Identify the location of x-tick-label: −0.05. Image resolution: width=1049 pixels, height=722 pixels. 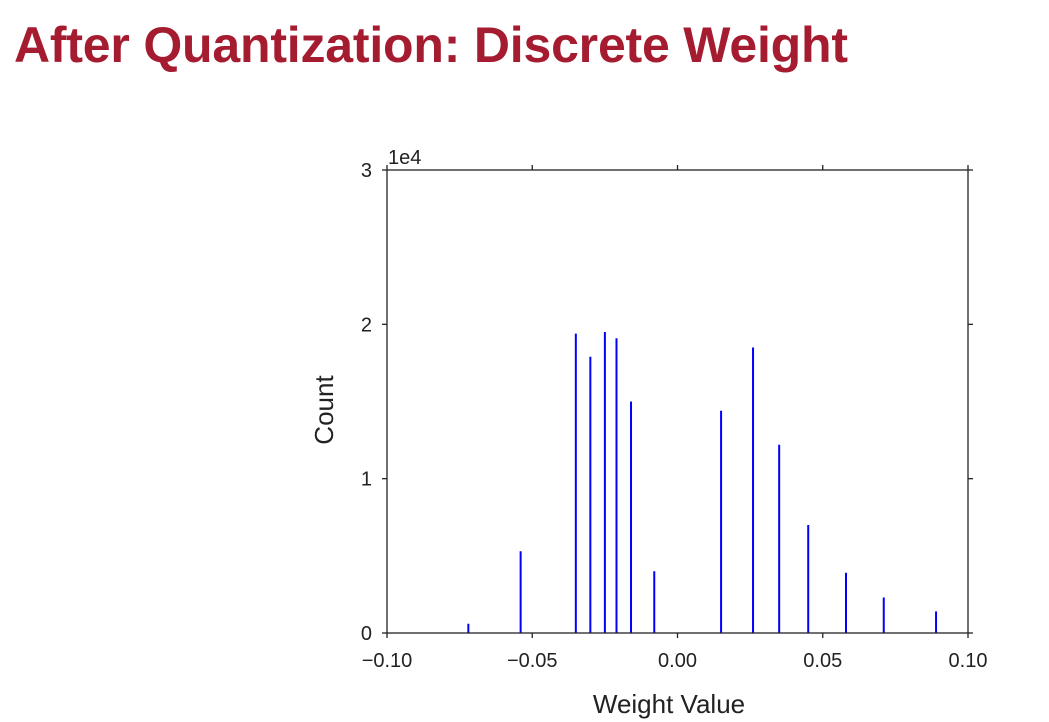
(532, 661).